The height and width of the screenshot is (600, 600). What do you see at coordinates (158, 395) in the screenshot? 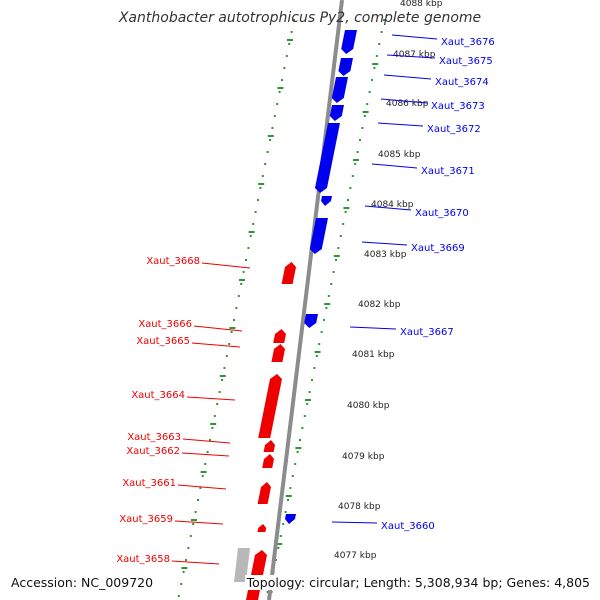
I see `reverse-gene-label: Xaut_3664` at bounding box center [158, 395].